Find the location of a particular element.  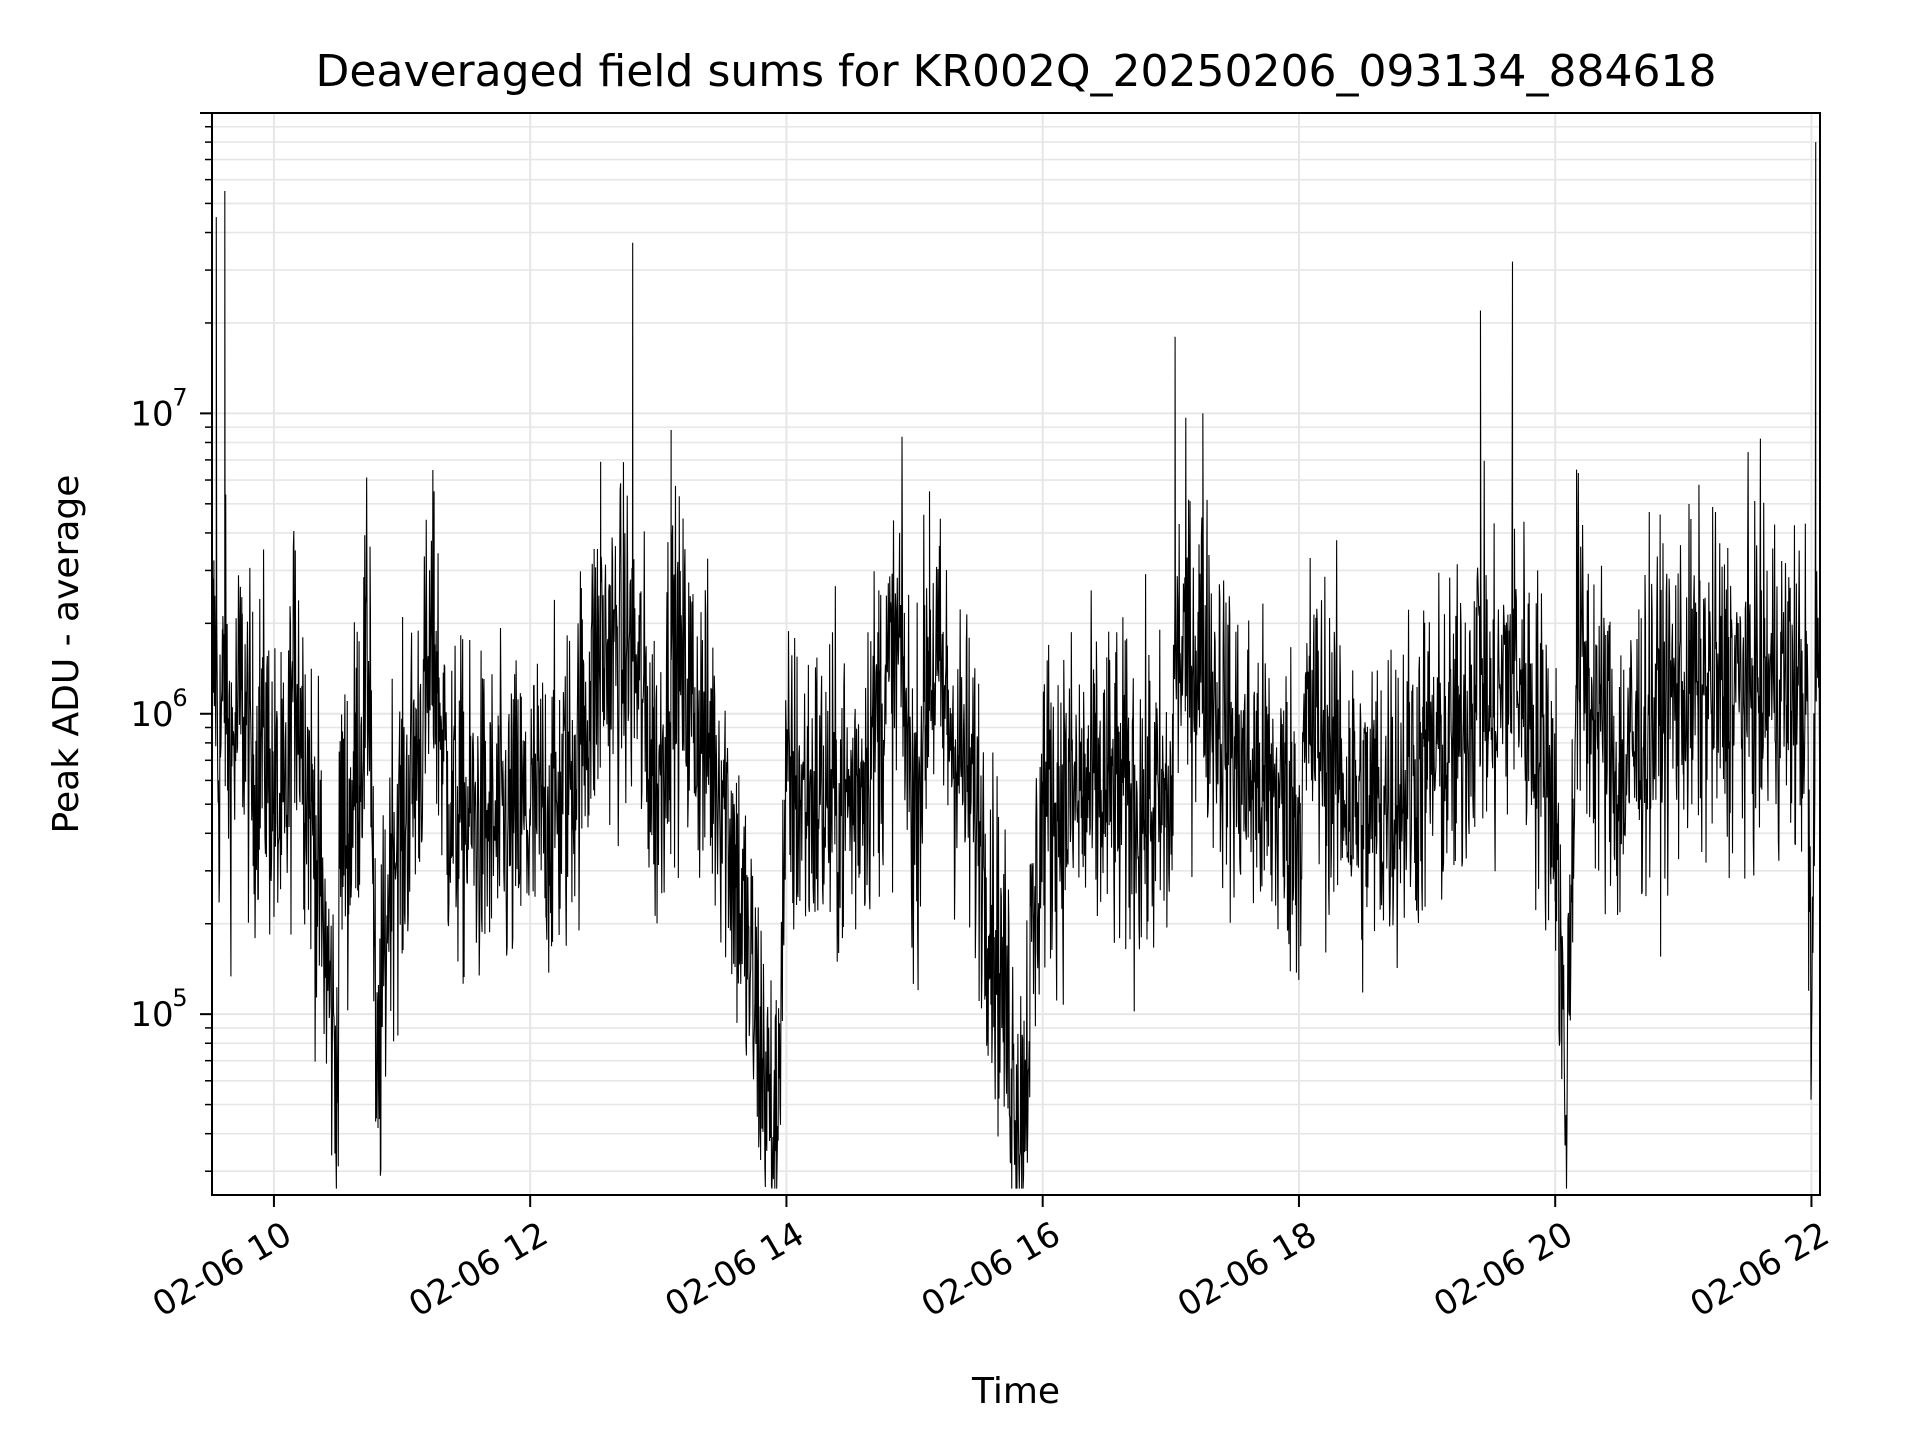

x-axis-label: Time is located at coordinates (1015, 1391).